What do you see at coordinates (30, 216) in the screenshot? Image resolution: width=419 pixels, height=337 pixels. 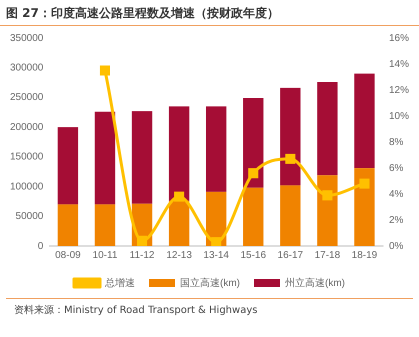 I see `y-tick-label: 50000` at bounding box center [30, 216].